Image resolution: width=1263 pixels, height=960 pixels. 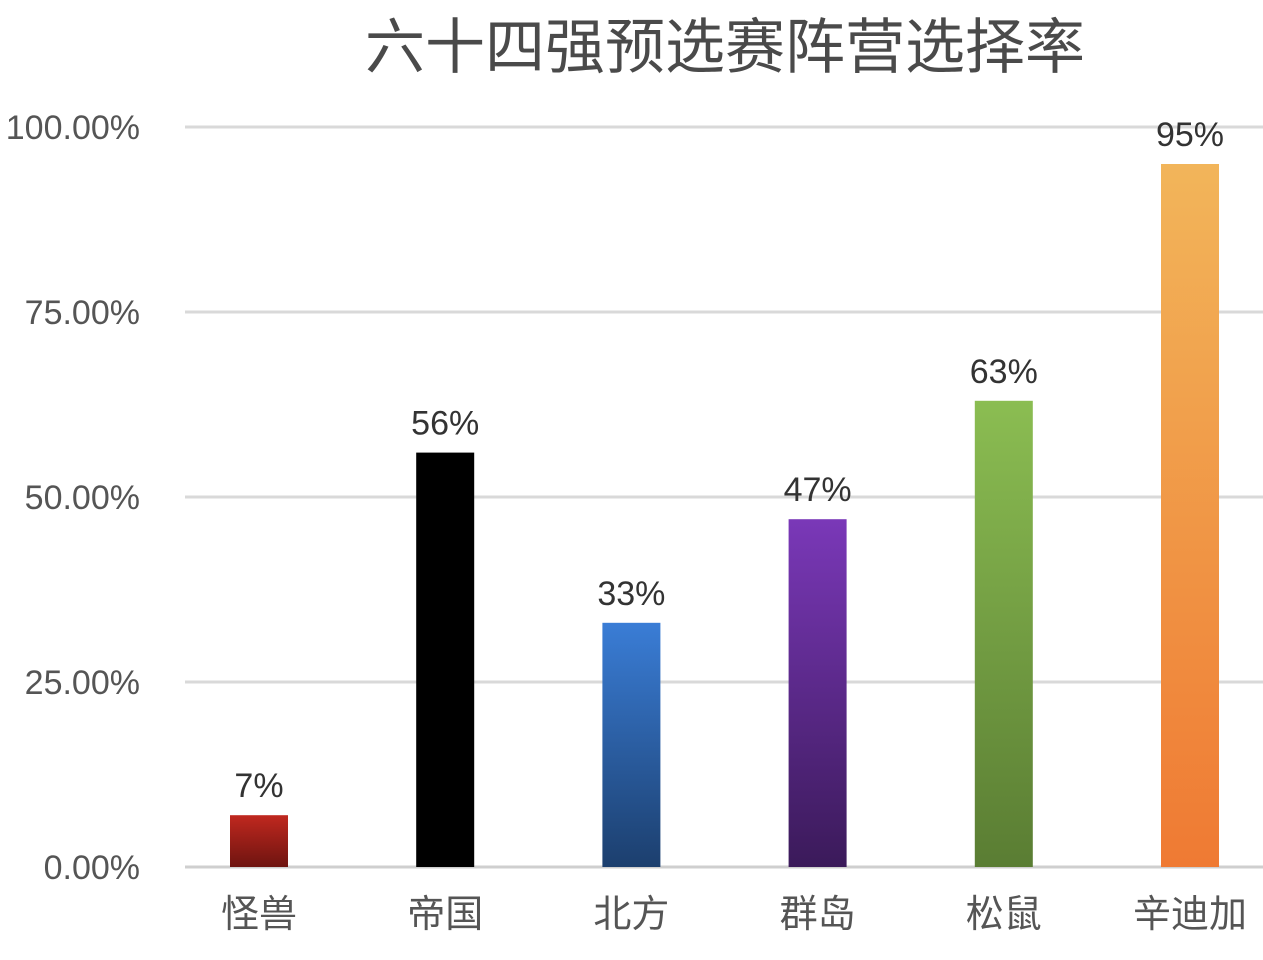 What do you see at coordinates (92, 868) in the screenshot?
I see `y-tick-label: 0.00%` at bounding box center [92, 868].